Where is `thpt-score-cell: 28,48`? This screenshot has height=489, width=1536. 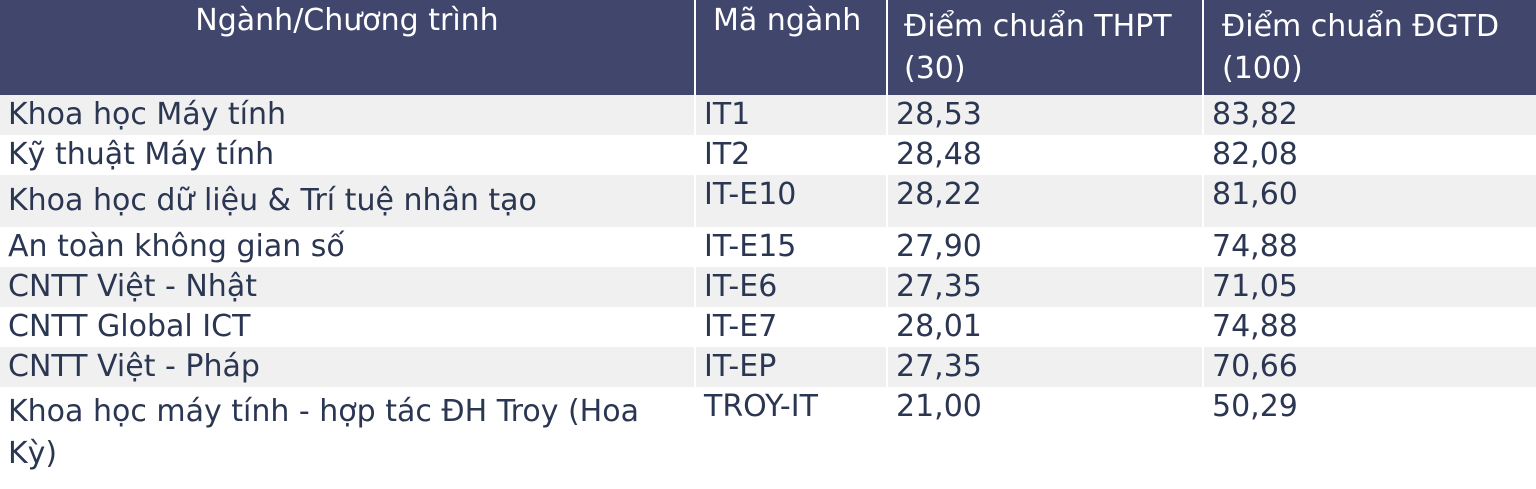
thpt-score-cell: 28,48 is located at coordinates (1045, 155).